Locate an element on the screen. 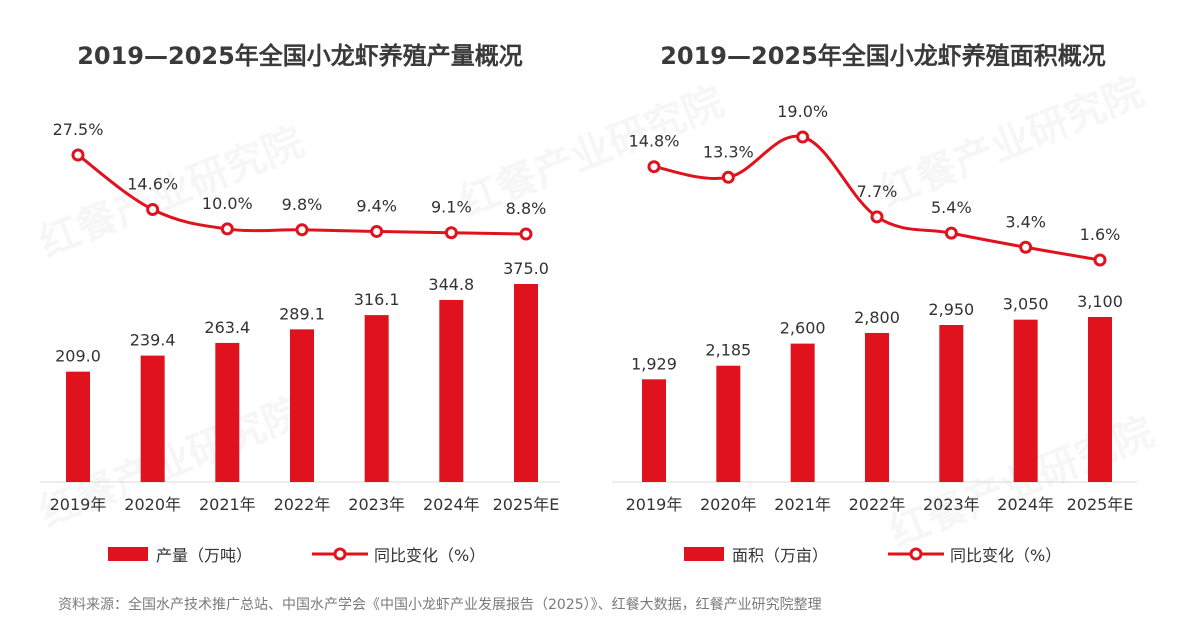  line-value-label: 7.7% is located at coordinates (877, 191).